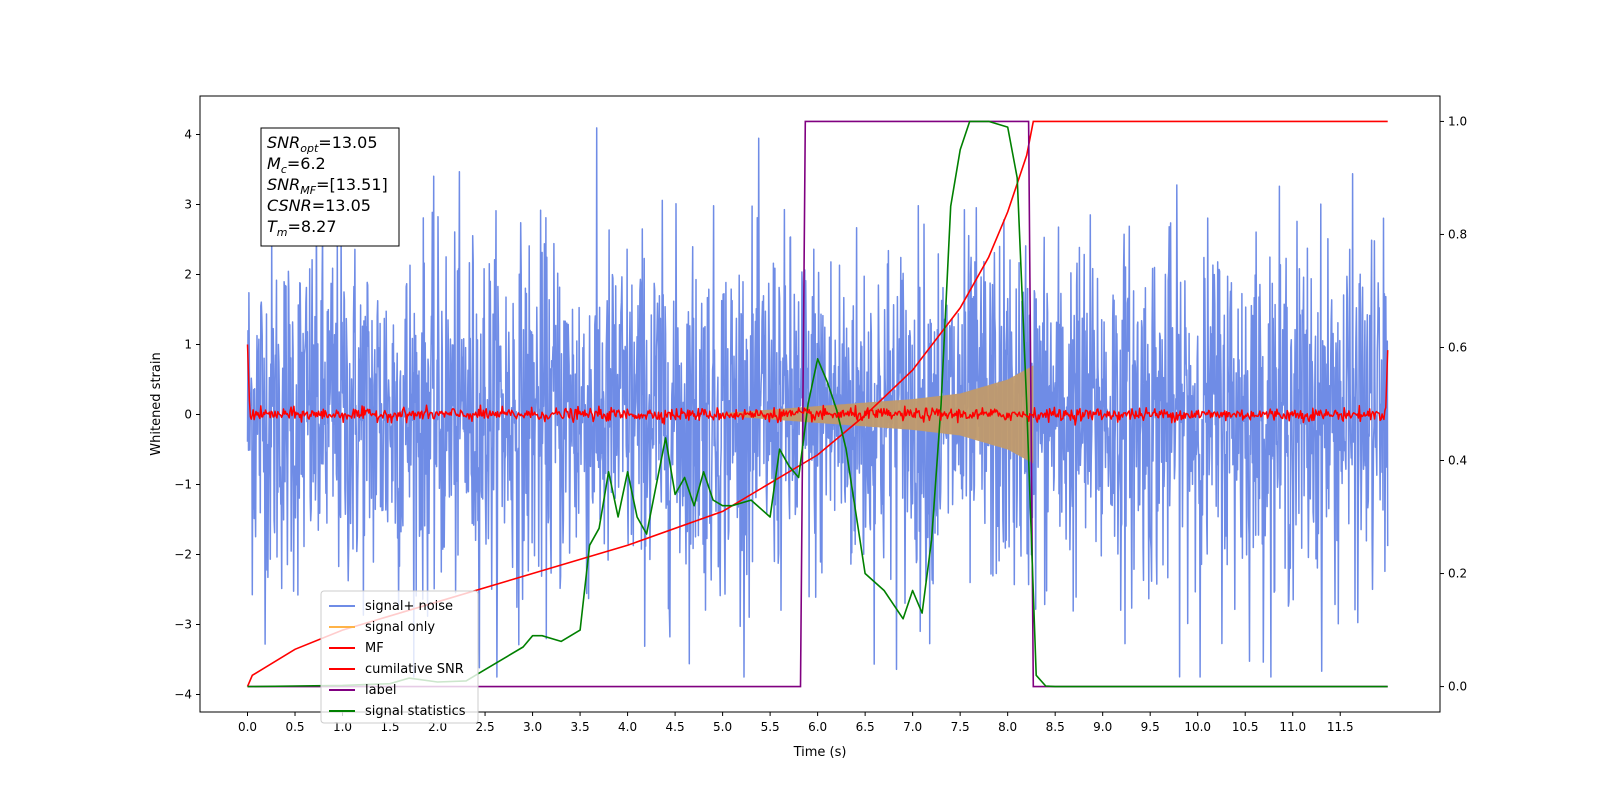 The height and width of the screenshot is (800, 1600). I want to click on info-box-frame, so click(330, 187).